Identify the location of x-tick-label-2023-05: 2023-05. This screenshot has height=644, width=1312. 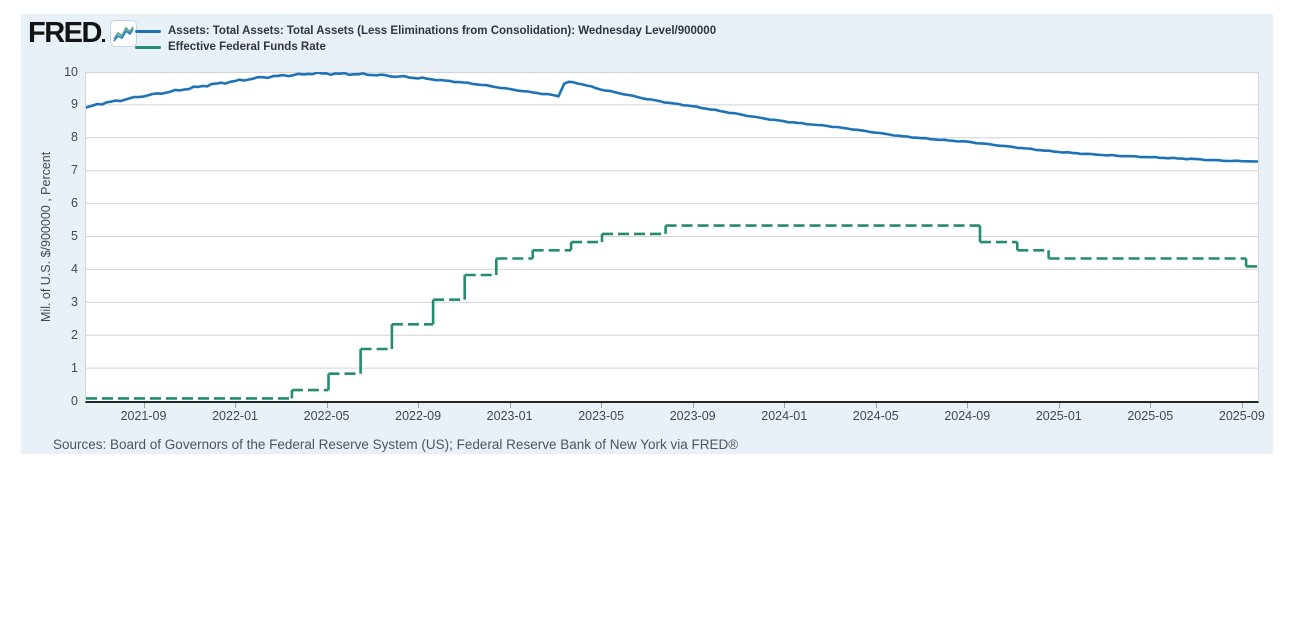
(601, 416).